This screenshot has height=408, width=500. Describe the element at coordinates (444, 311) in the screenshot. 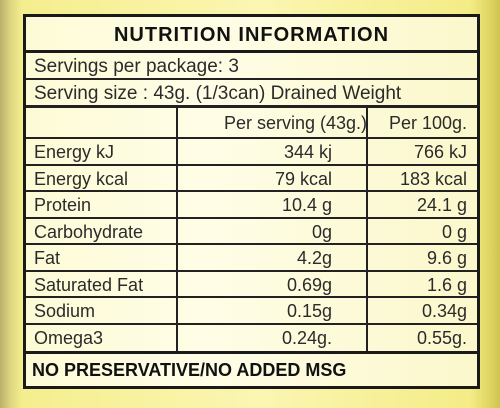

I see `per-100g-value: 0.34g` at that location.